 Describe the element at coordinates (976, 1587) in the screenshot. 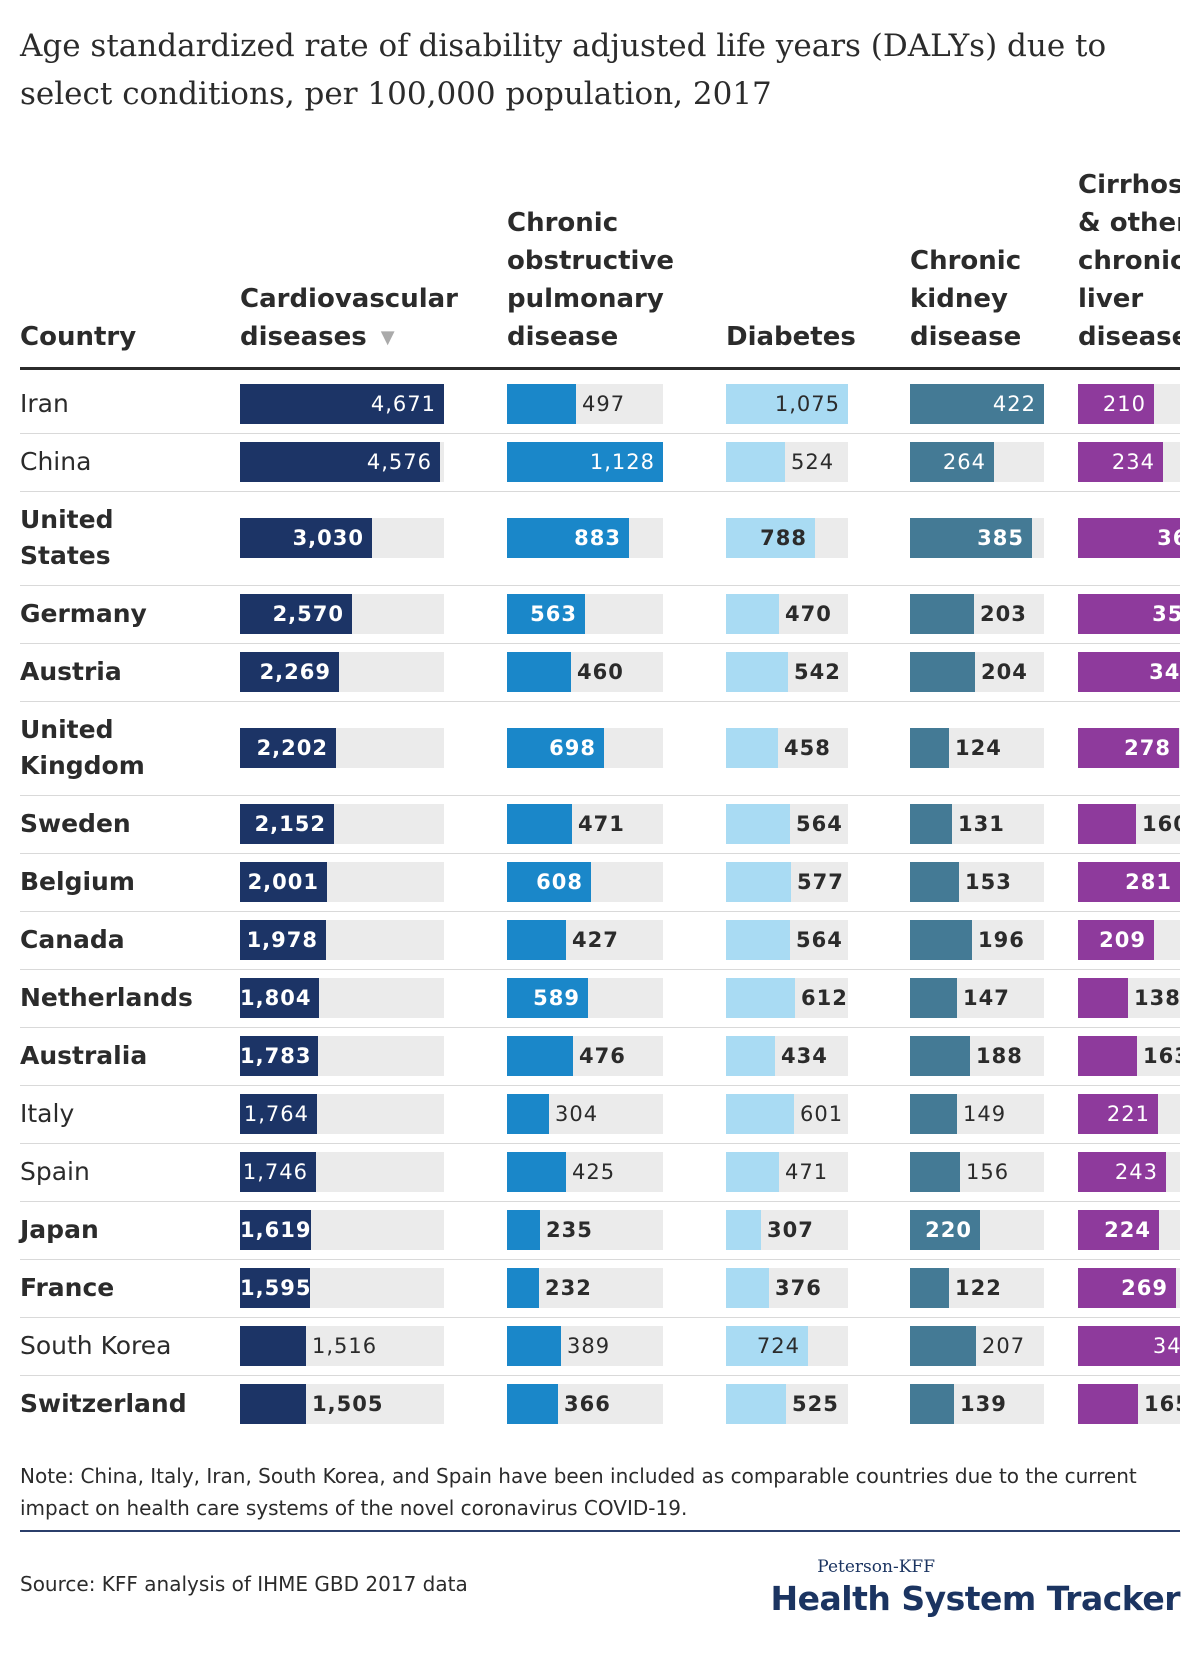

I see `logo: Peterson-KFF Health System Tracker` at that location.